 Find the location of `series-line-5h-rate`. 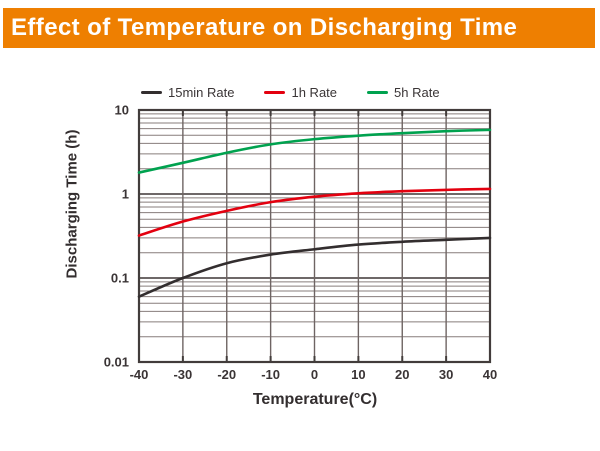

series-line-5h-rate is located at coordinates (314, 151).